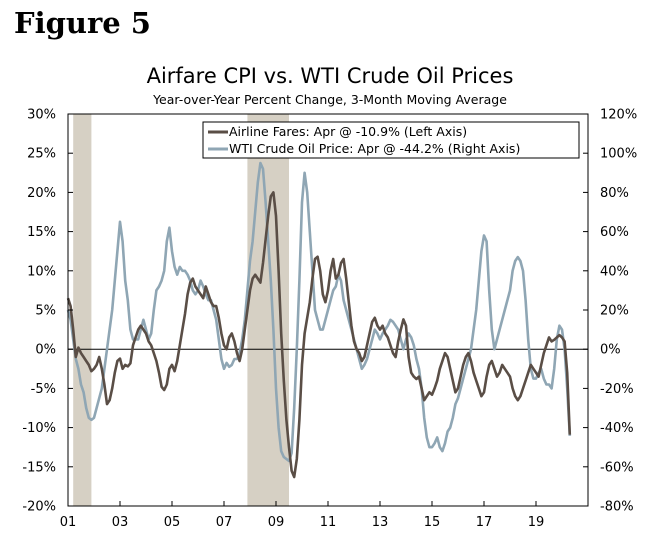 This screenshot has height=541, width=654. I want to click on left-tick-label: -15%, so click(39, 467).